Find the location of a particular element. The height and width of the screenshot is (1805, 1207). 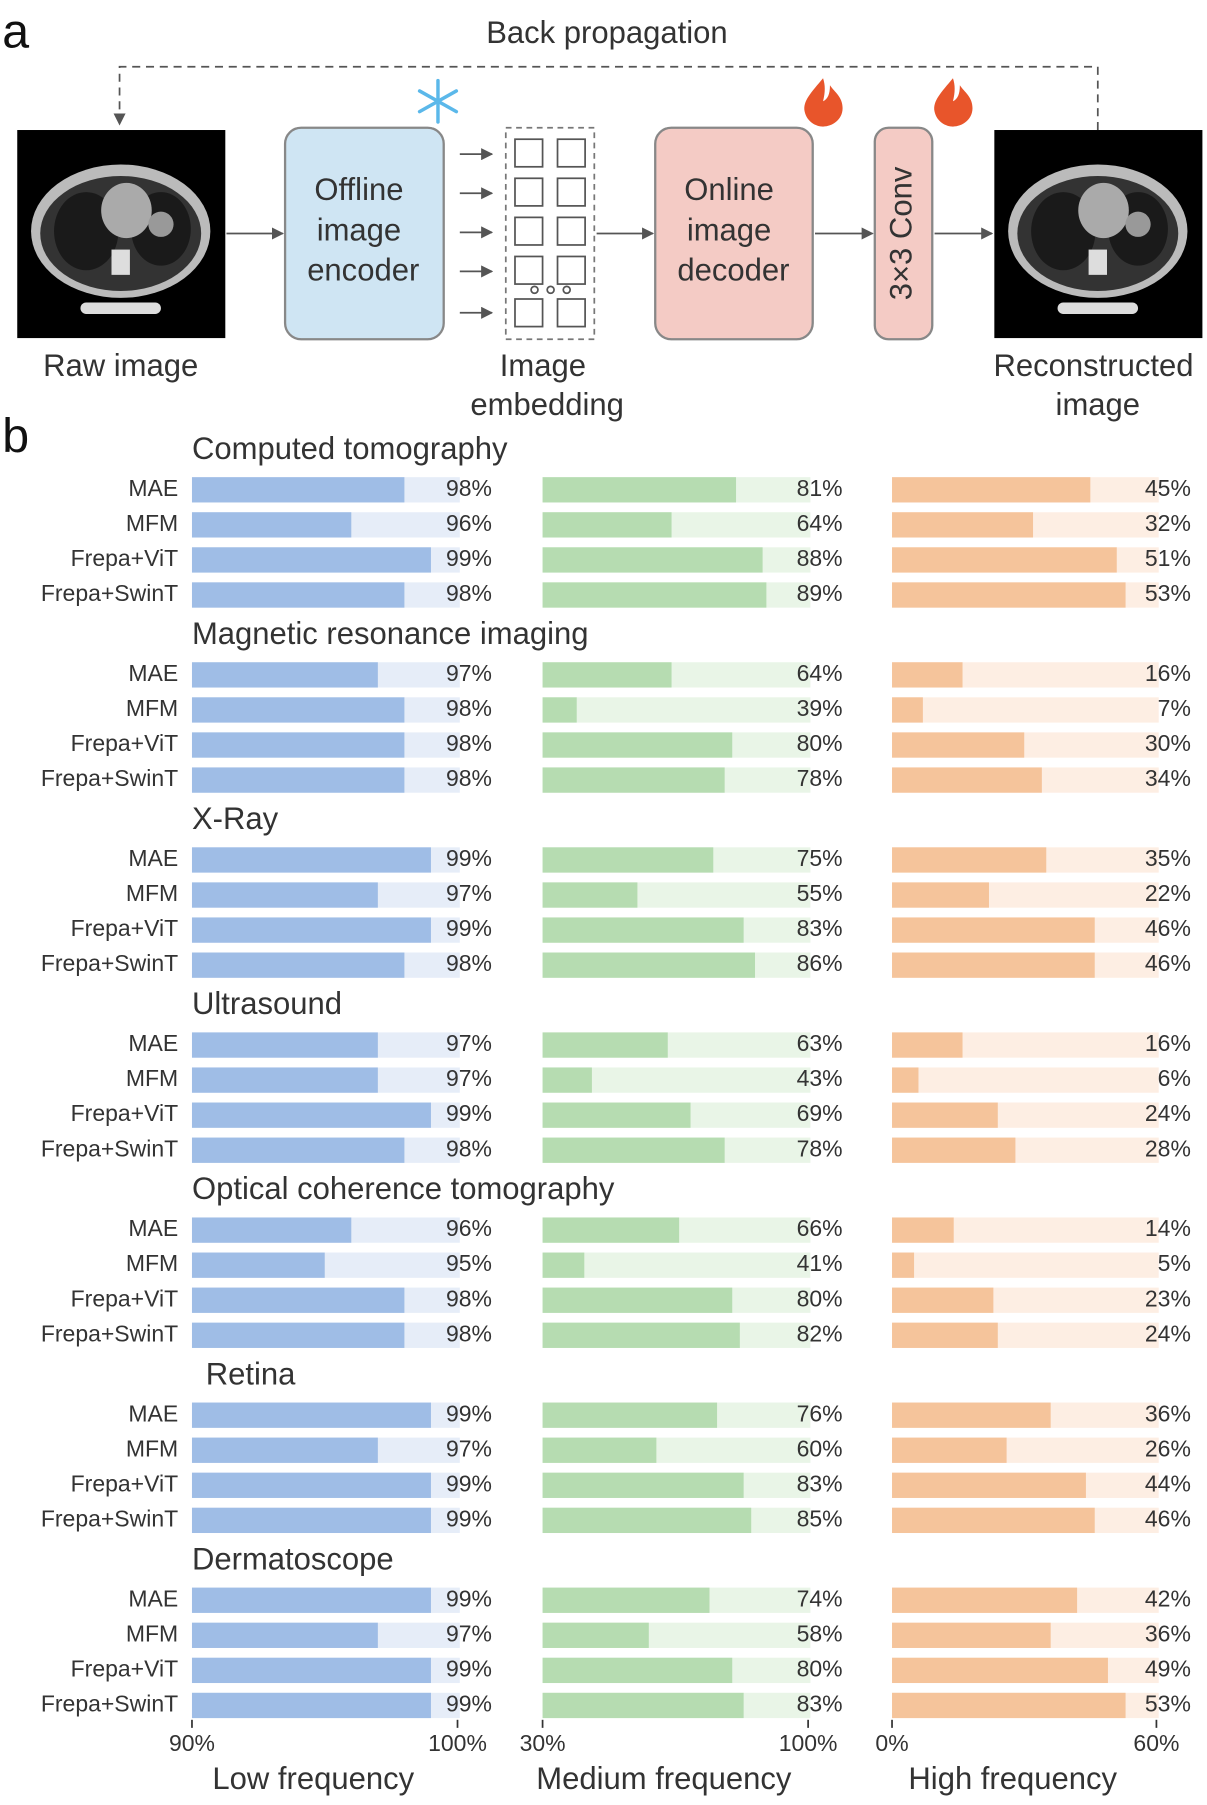

value-label: 14% is located at coordinates (1168, 1228).